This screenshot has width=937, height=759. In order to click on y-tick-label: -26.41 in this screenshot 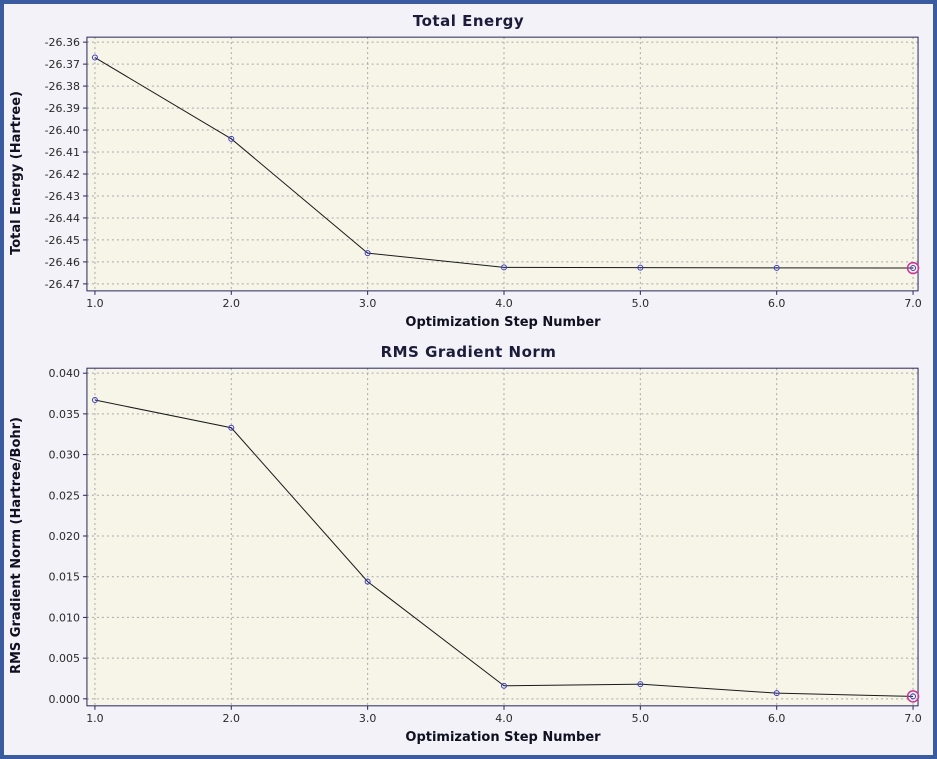, I will do `click(62, 152)`.